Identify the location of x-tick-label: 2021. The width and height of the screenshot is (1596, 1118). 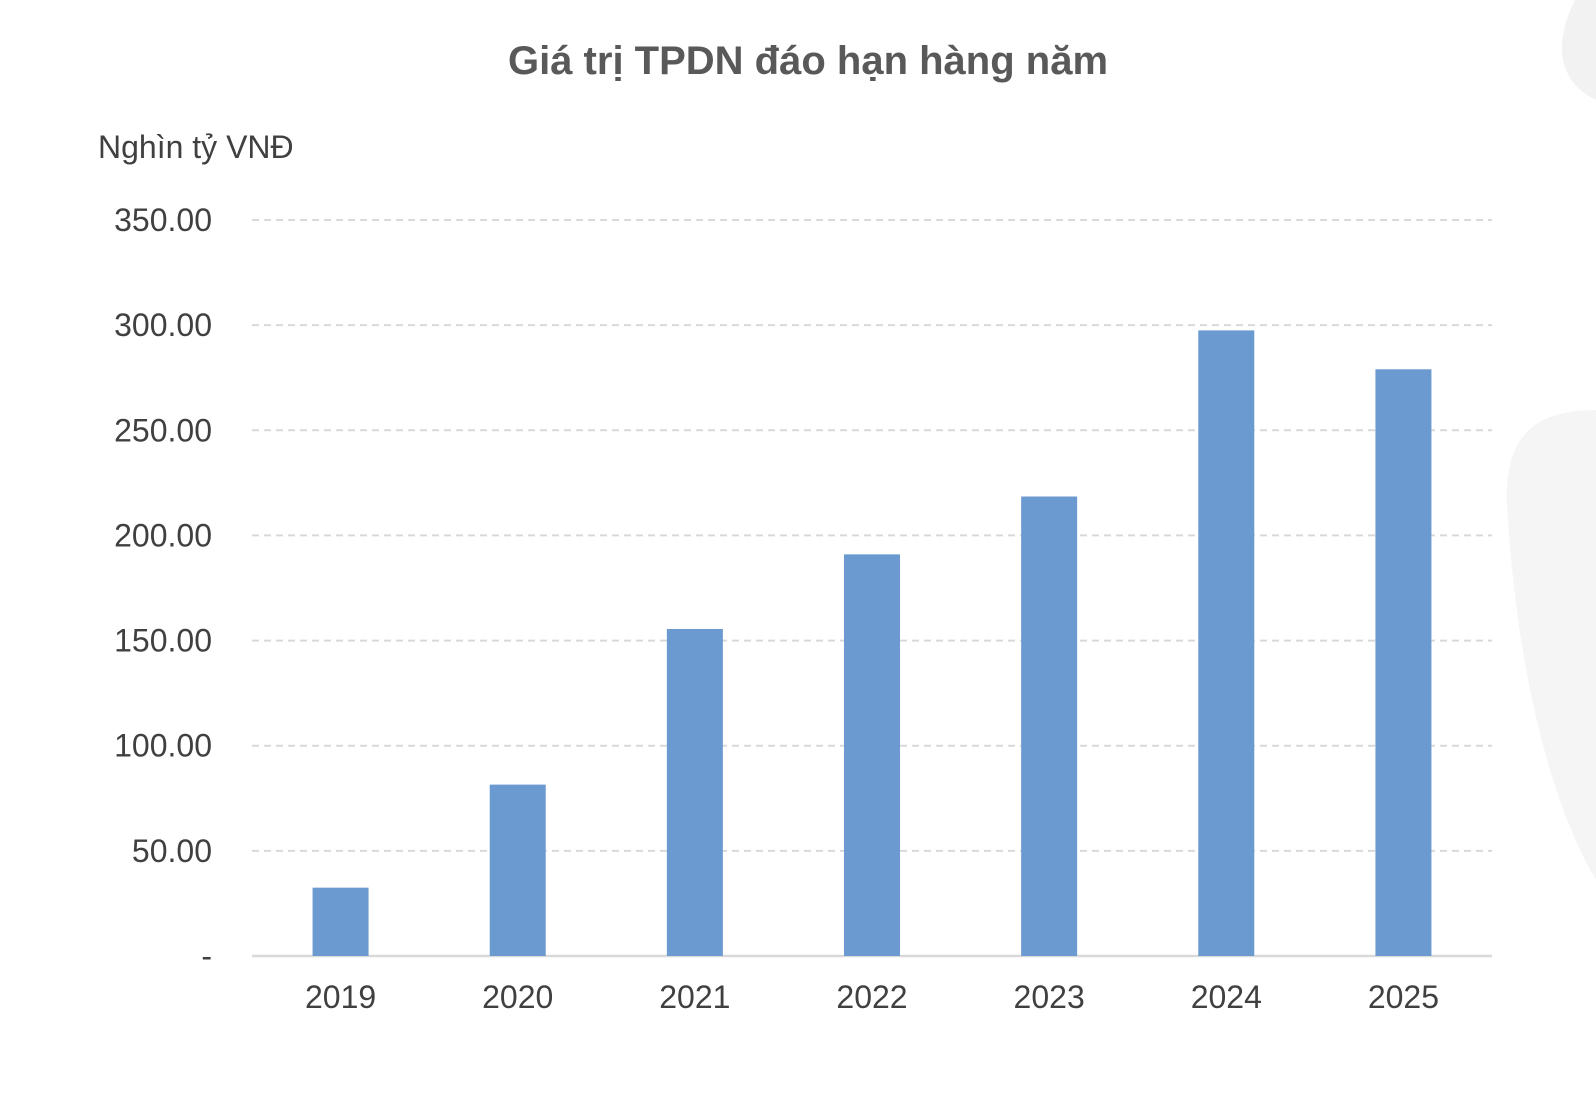
(694, 997).